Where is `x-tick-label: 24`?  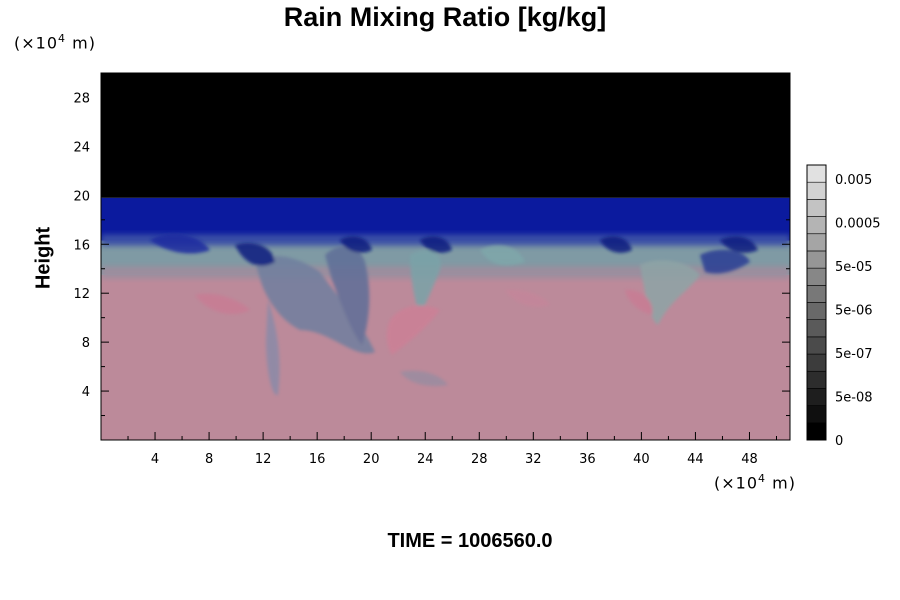
x-tick-label: 24 is located at coordinates (425, 459).